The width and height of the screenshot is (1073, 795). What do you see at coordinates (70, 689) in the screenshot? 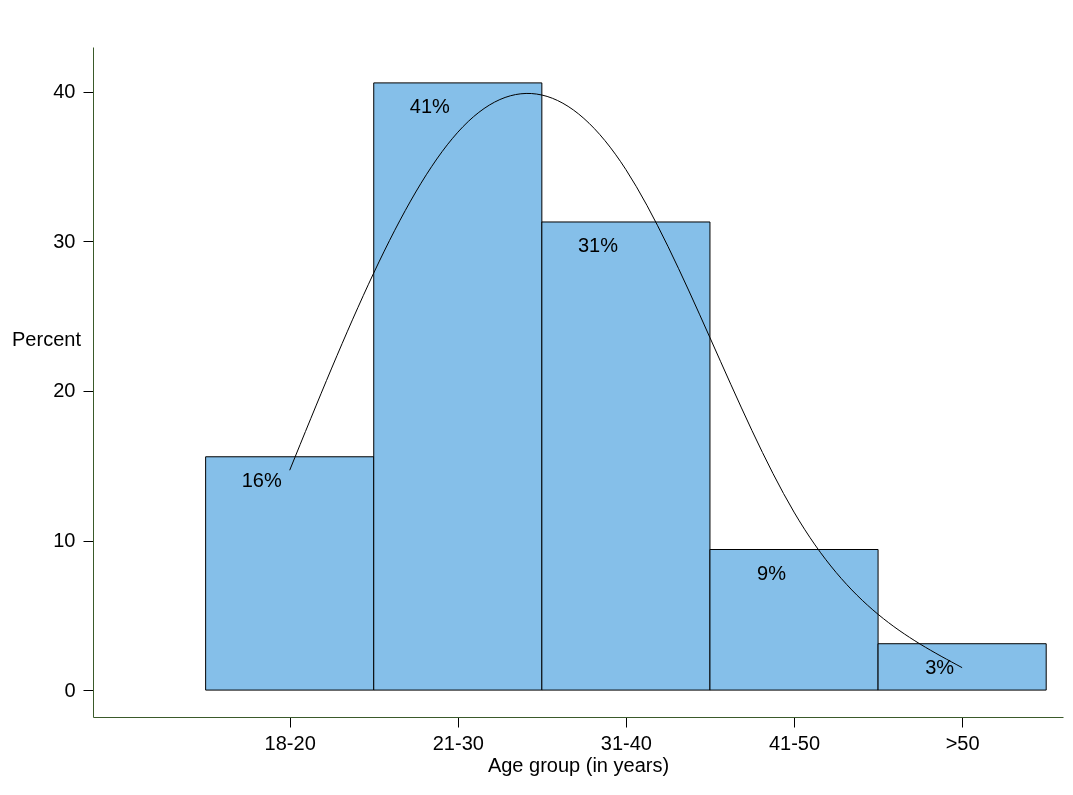
I see `y-tick-label: 0` at bounding box center [70, 689].